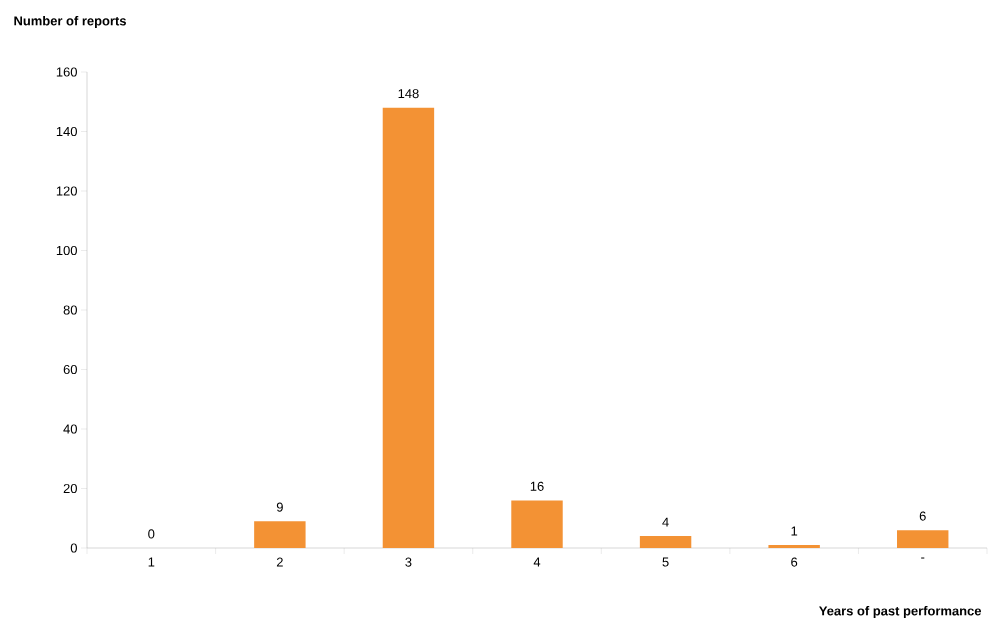 This screenshot has width=1005, height=632. I want to click on x-tick-label: 6, so click(794, 562).